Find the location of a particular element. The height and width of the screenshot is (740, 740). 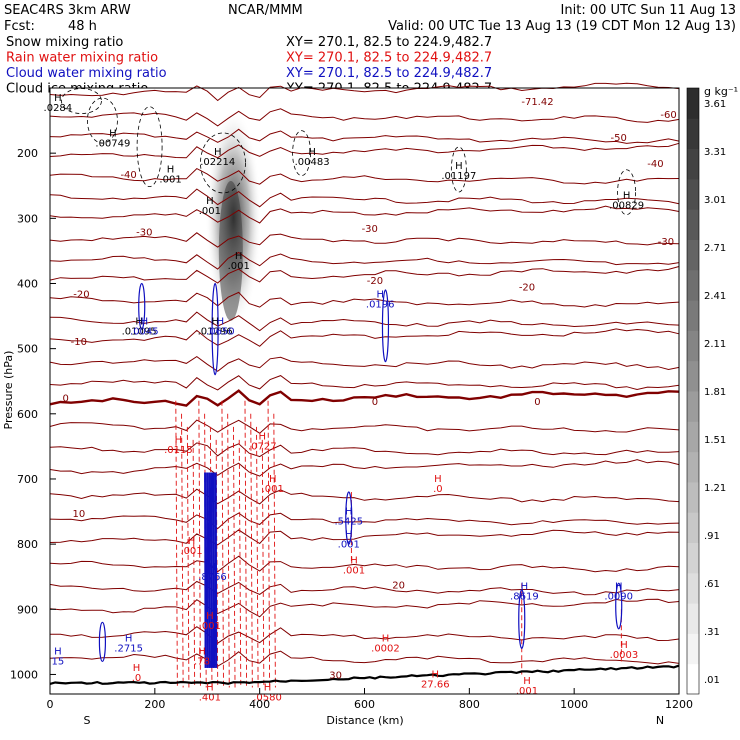

fcst-value: 48 h is located at coordinates (82, 26).